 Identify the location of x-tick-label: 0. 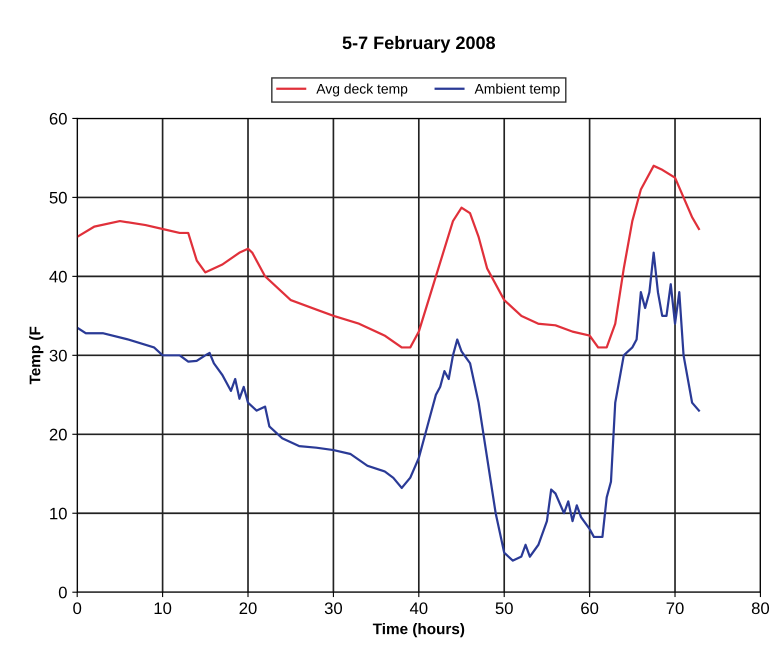
(77, 608).